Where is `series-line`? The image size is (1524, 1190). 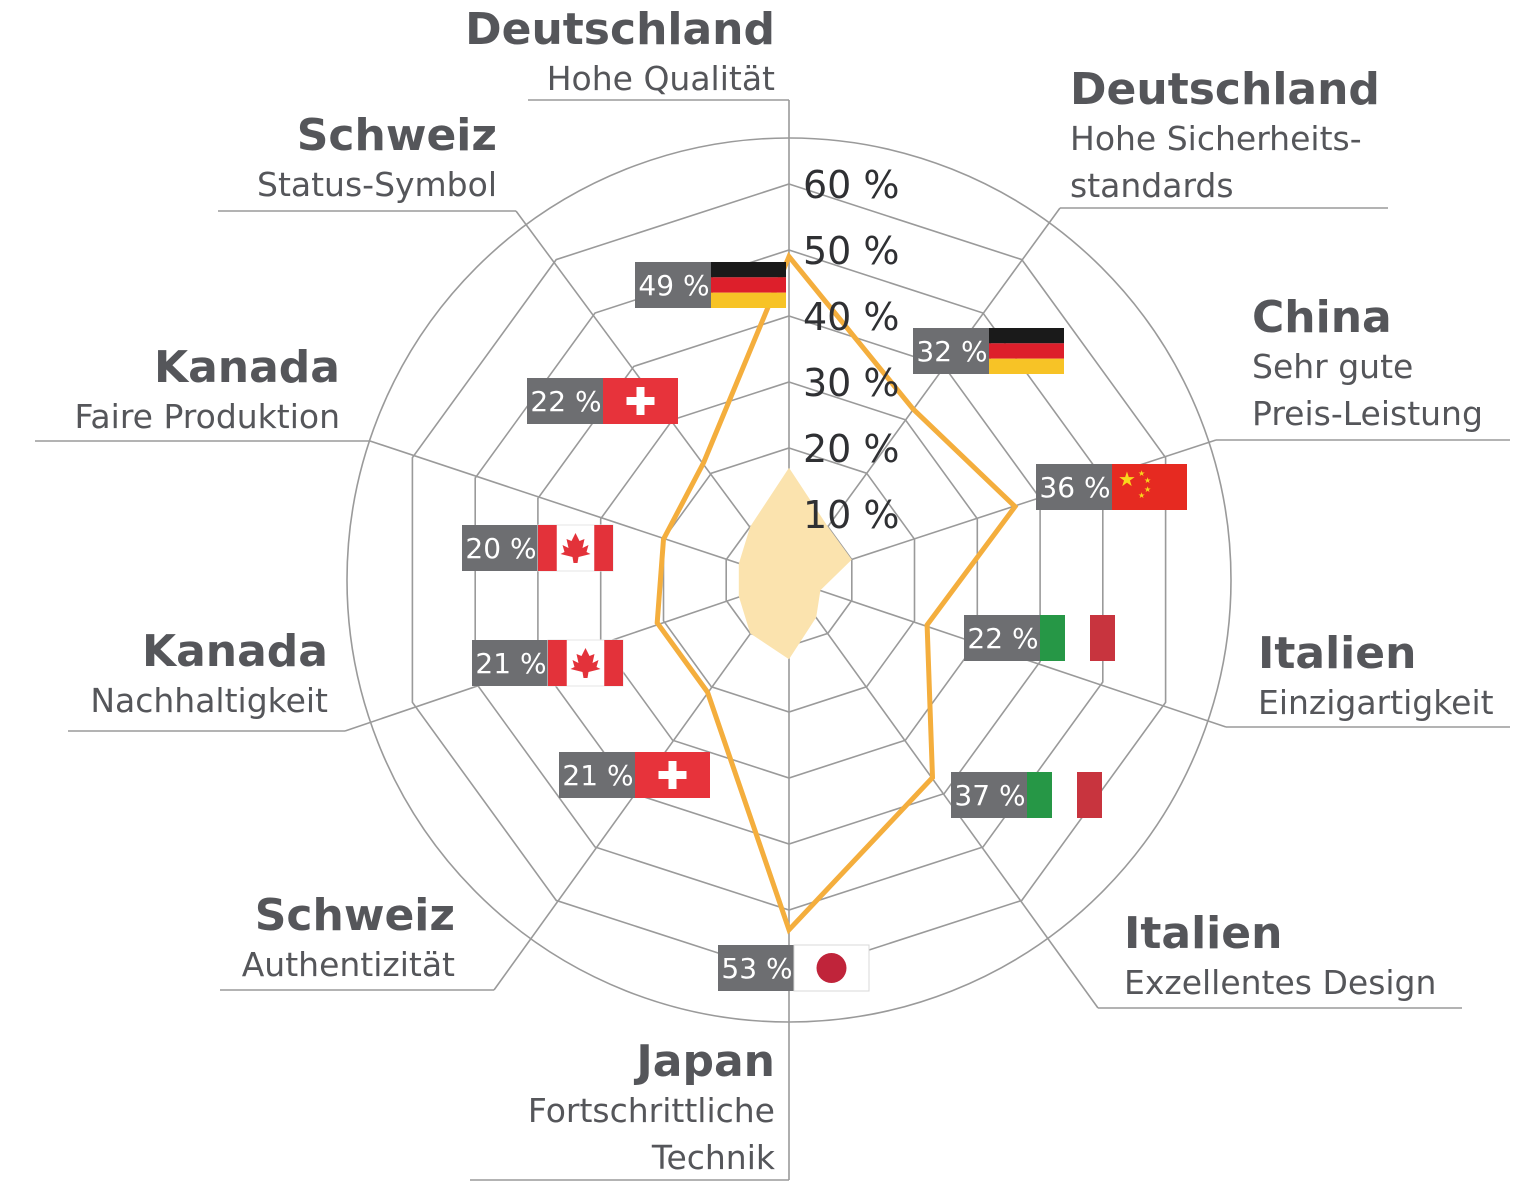 series-line is located at coordinates (836, 593).